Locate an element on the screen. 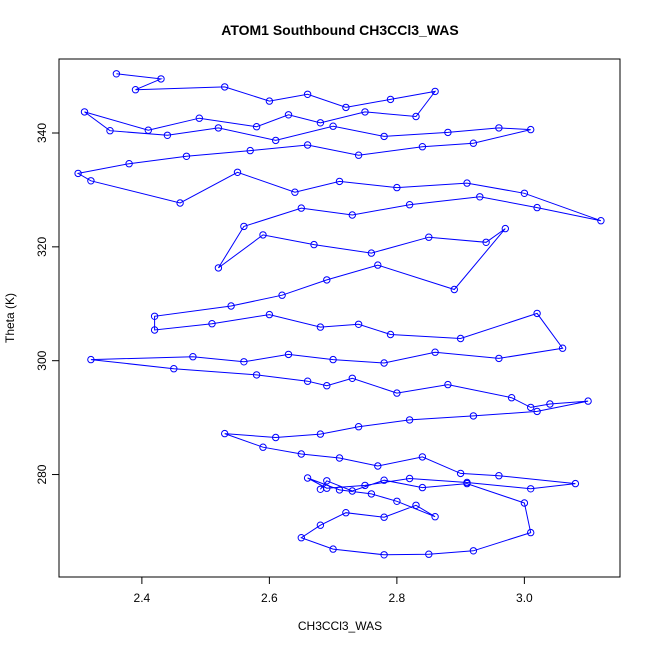  y-tick-label: 320 is located at coordinates (42, 247).